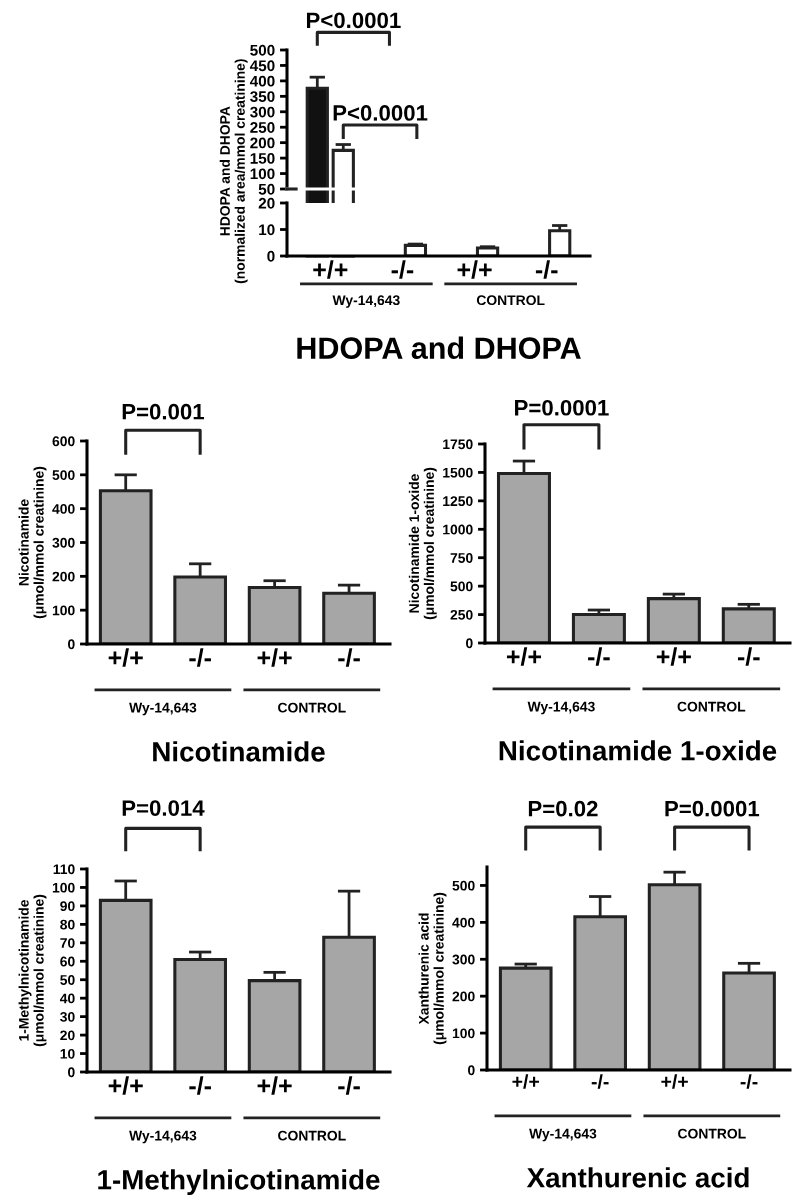 This screenshot has width=800, height=1198. Describe the element at coordinates (239, 1182) in the screenshot. I see `text: 1-Methylnicotinamide` at that location.